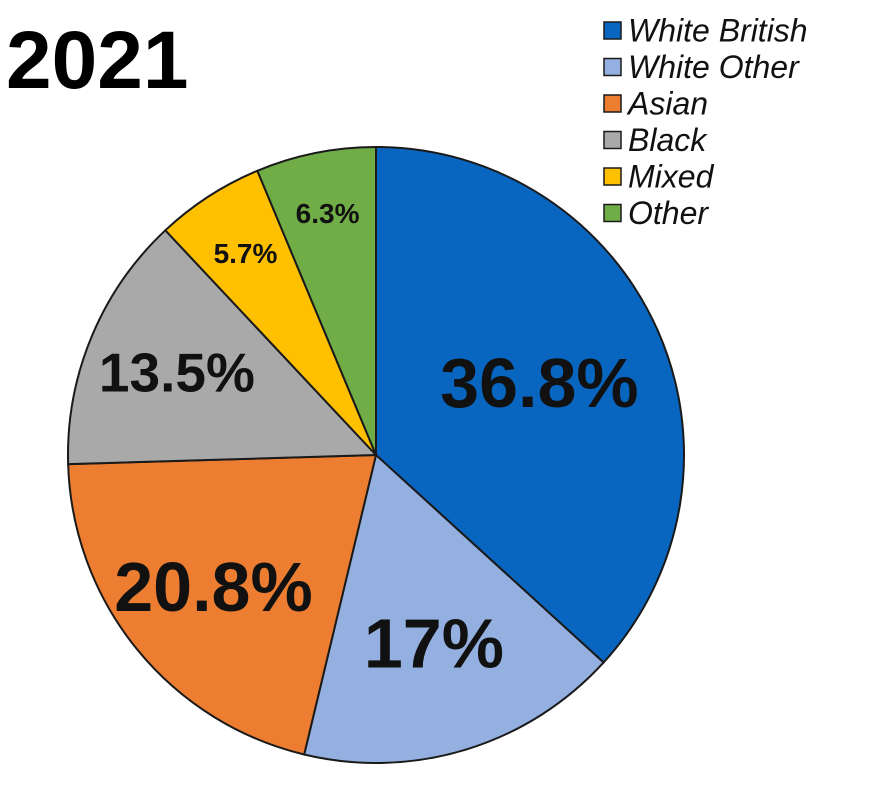  Describe the element at coordinates (714, 67) in the screenshot. I see `legend-label-white-other: White Other` at that location.